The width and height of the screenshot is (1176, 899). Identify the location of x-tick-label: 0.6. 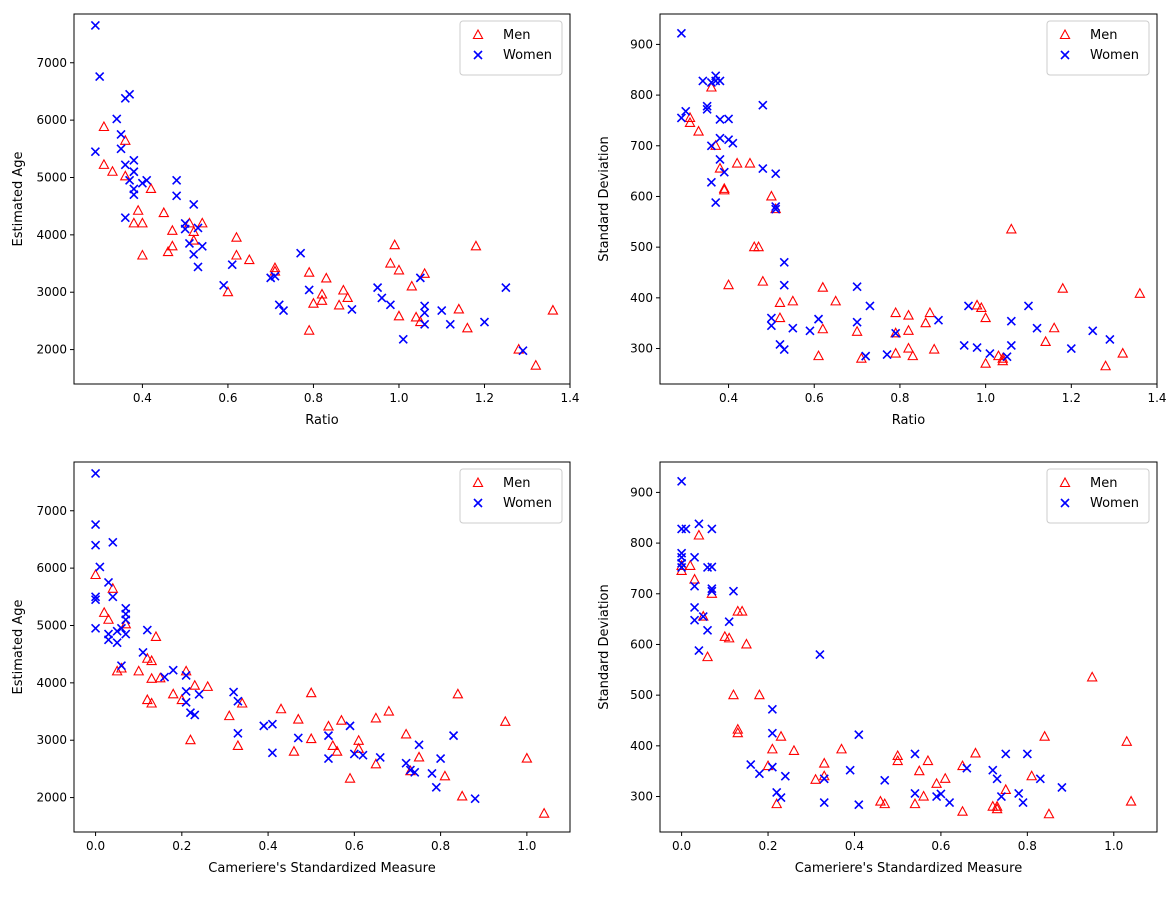
(227, 398).